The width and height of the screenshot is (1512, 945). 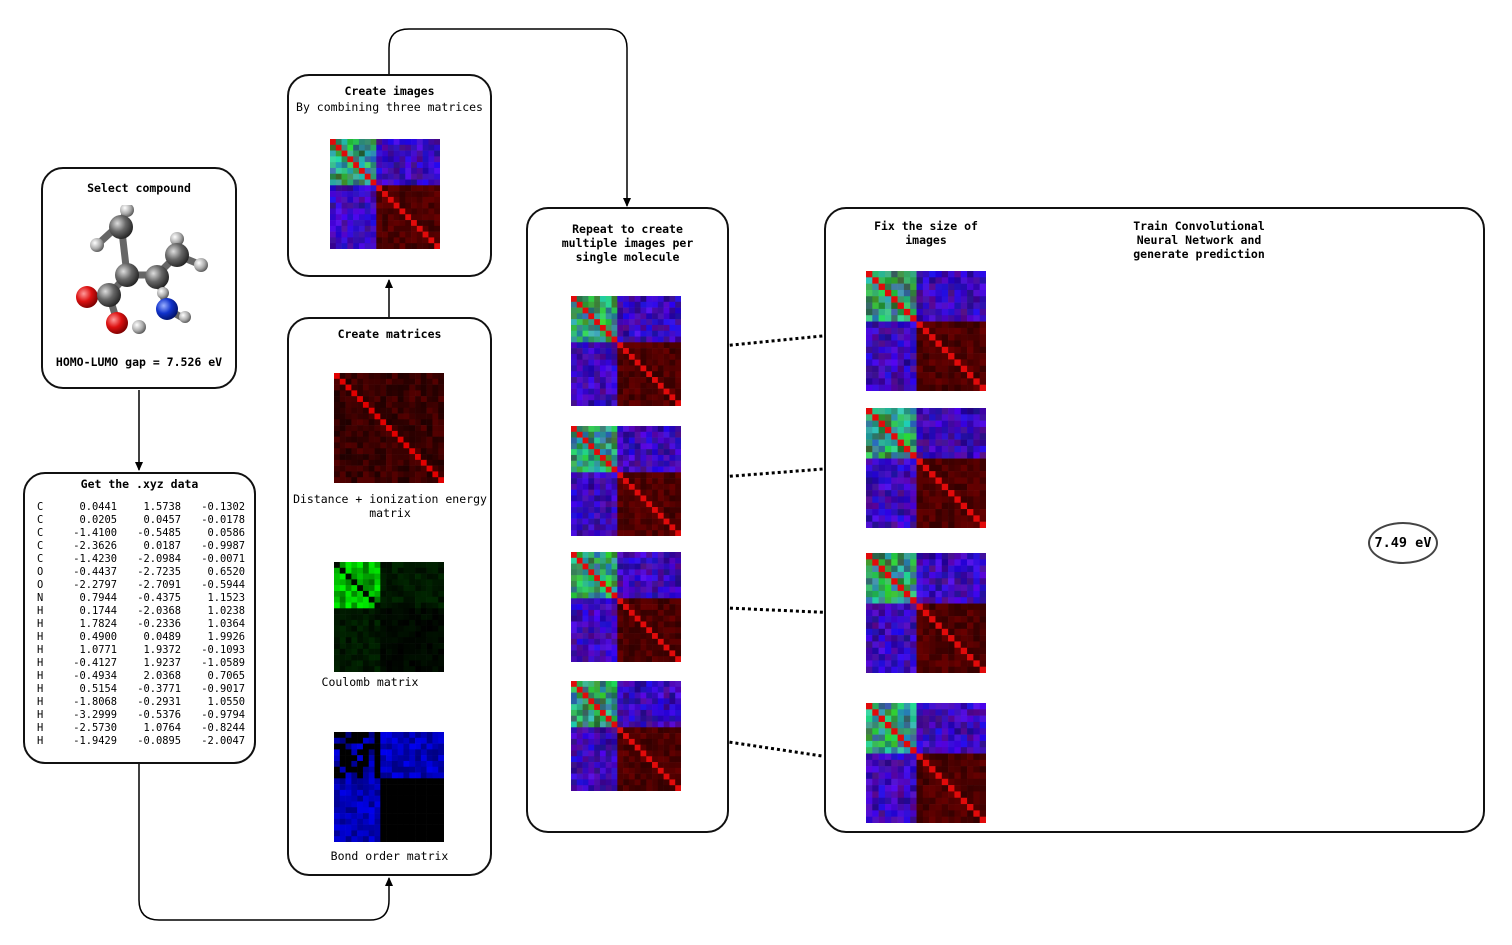 What do you see at coordinates (159, 702) in the screenshot?
I see `xyz-coordinate: -0.2931` at bounding box center [159, 702].